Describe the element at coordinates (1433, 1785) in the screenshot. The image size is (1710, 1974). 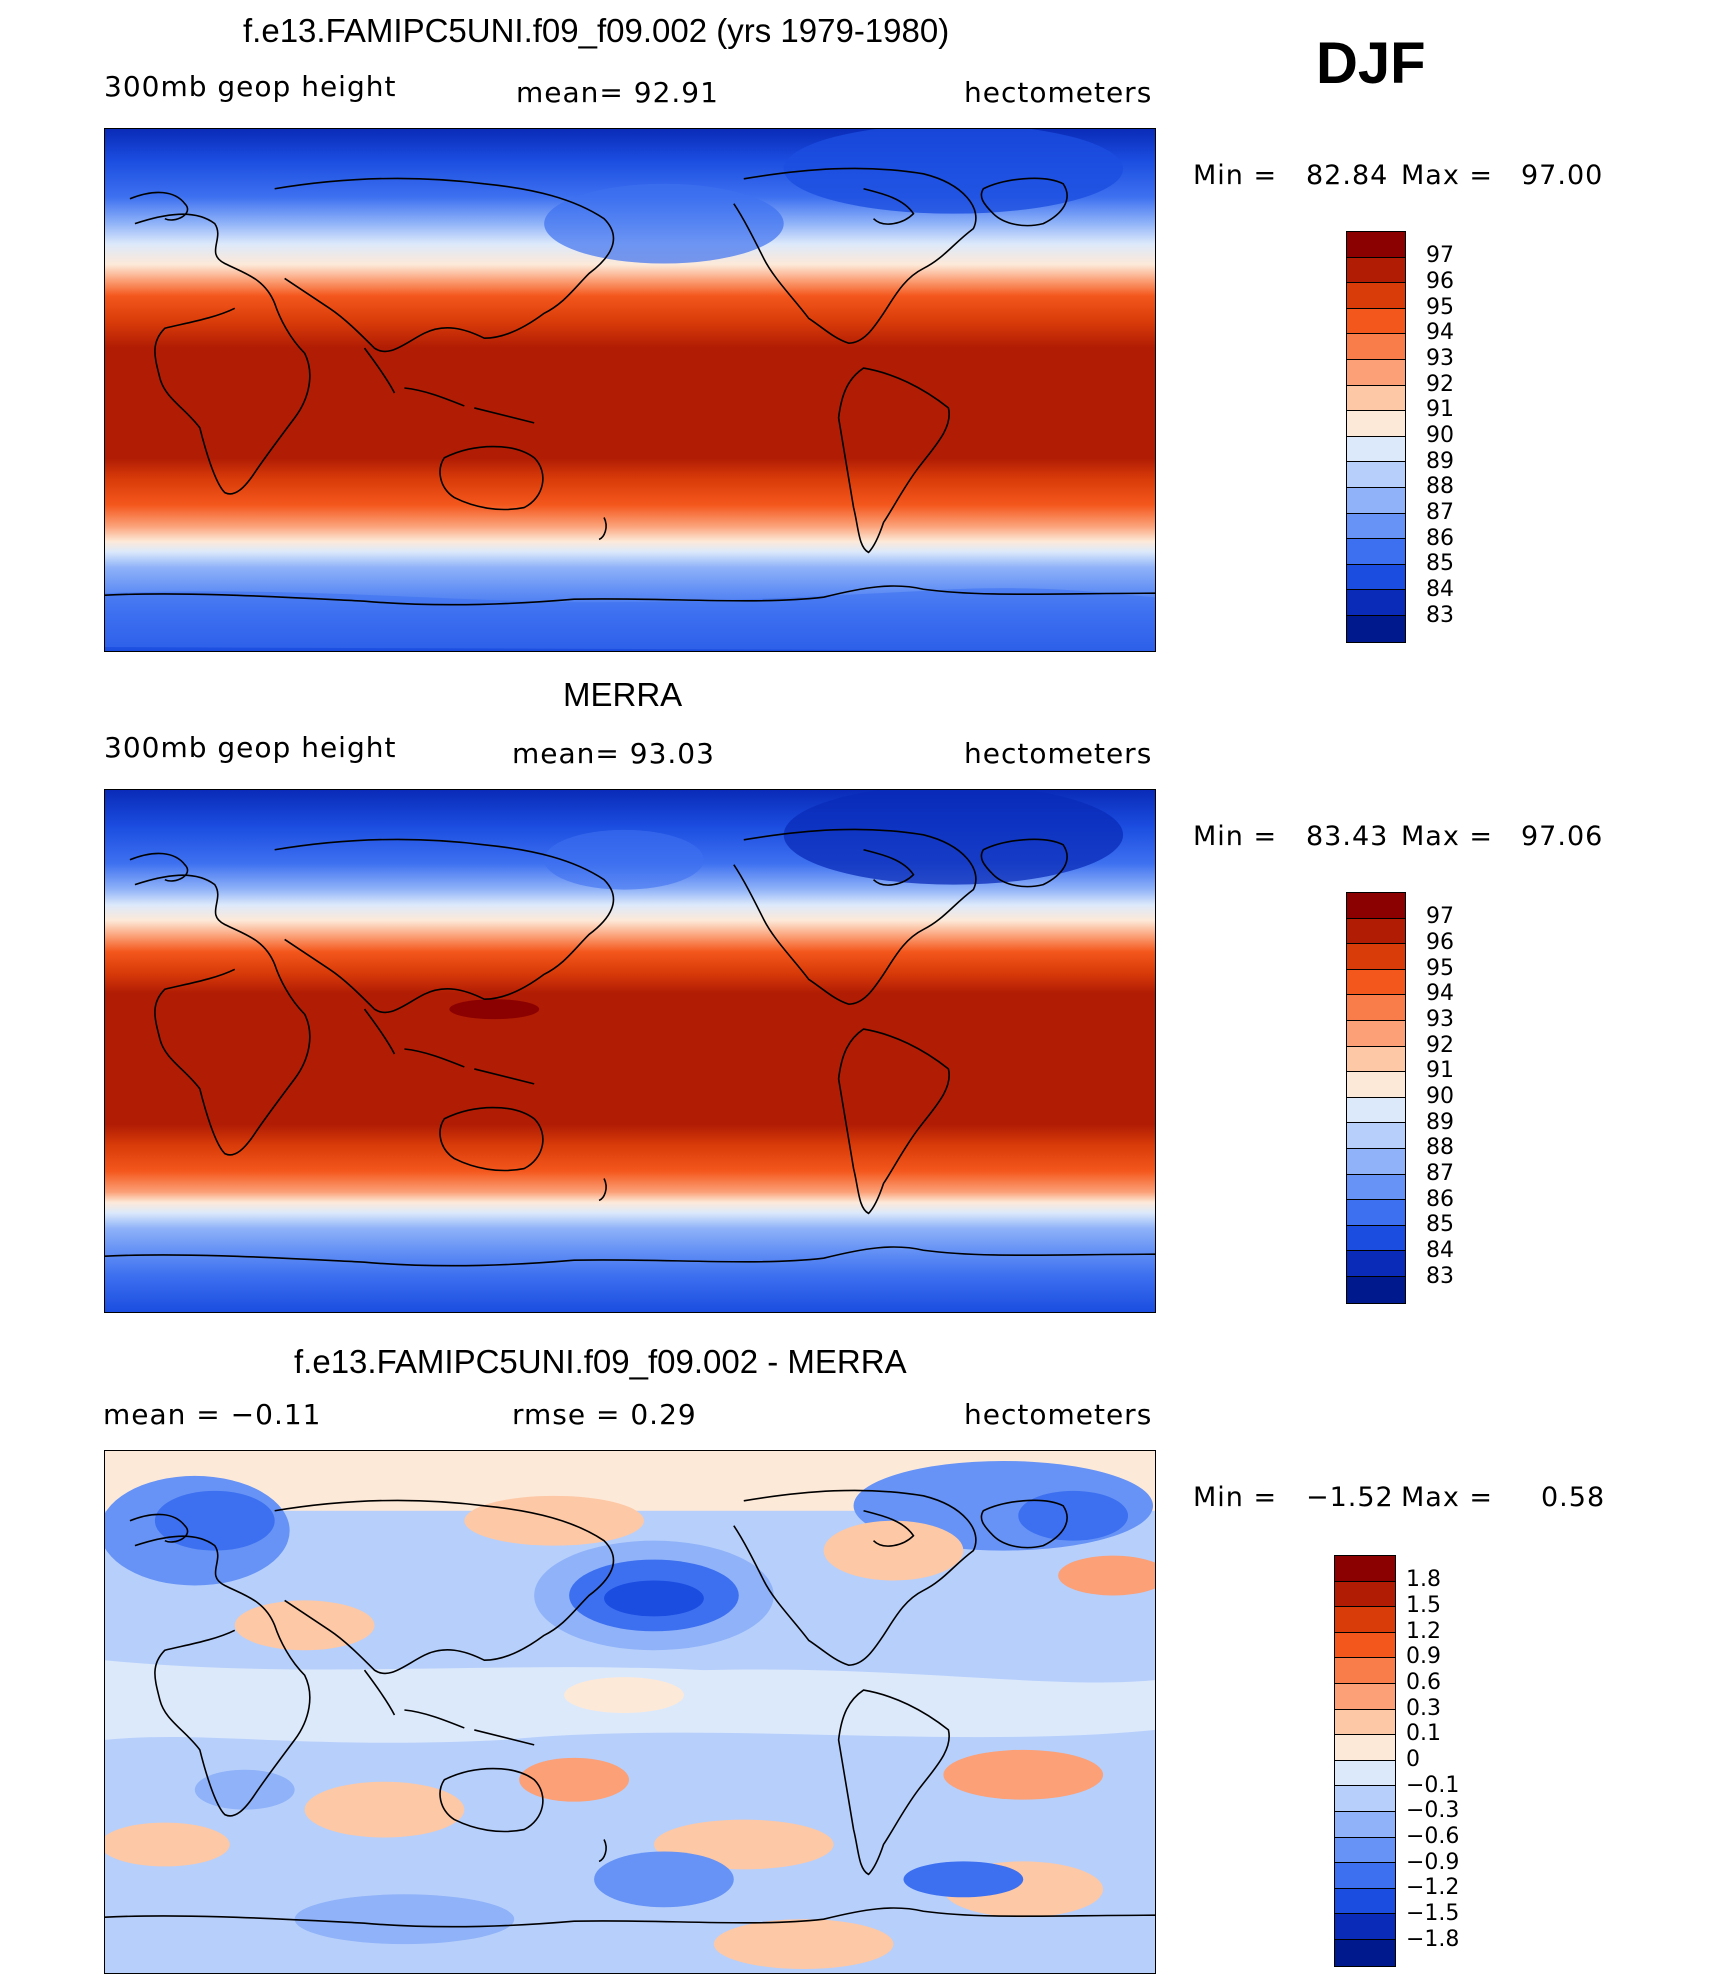
I see `colorbar-label: −0.1` at that location.